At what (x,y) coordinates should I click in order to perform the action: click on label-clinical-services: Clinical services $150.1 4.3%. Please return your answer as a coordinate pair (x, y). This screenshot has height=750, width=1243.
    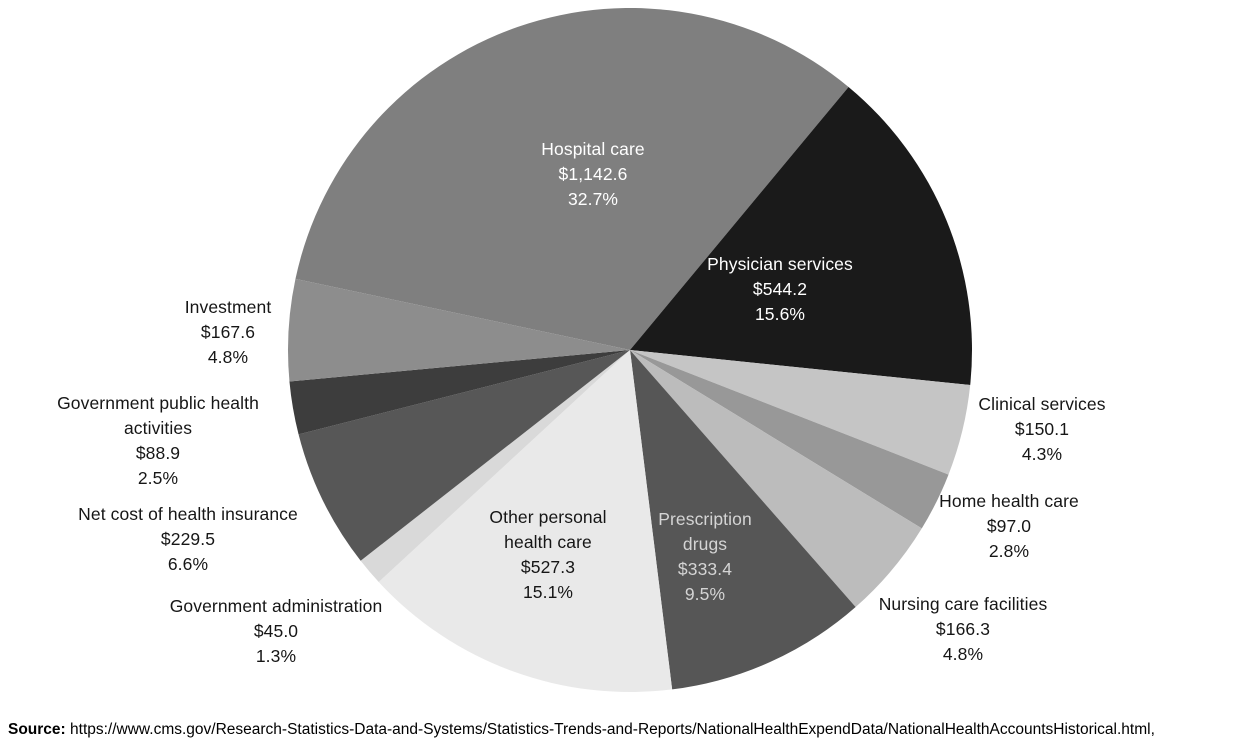
    Looking at the image, I should click on (1042, 429).